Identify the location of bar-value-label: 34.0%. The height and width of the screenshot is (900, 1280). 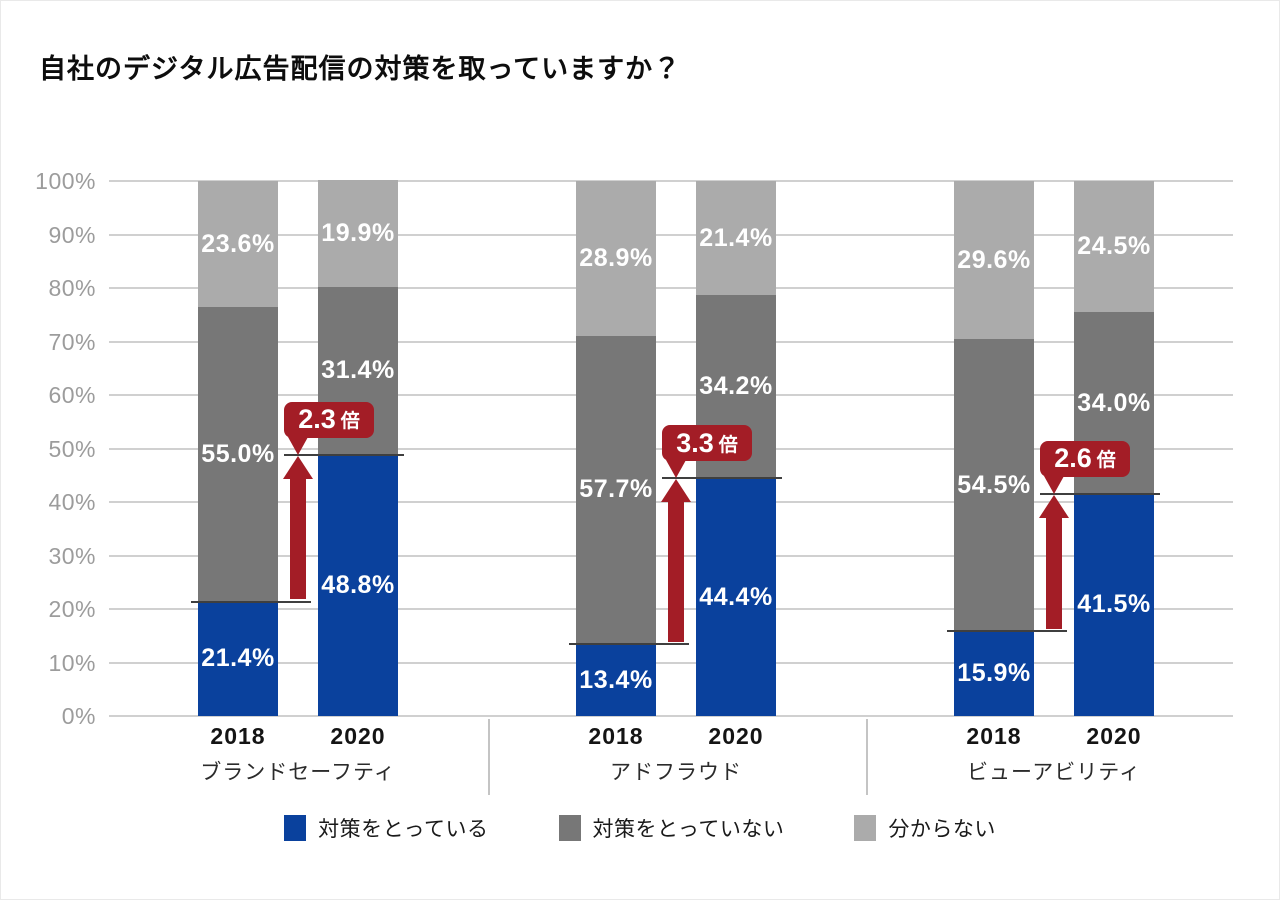
(1114, 402).